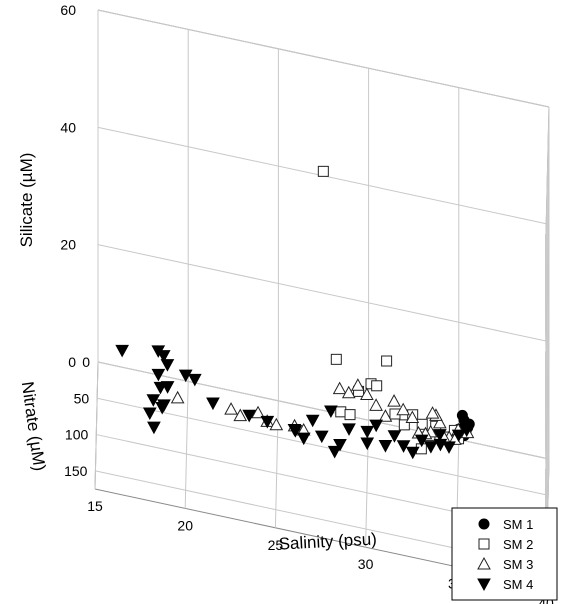 Image resolution: width=567 pixels, height=604 pixels. Describe the element at coordinates (518, 584) in the screenshot. I see `legend-label: SM 4` at that location.